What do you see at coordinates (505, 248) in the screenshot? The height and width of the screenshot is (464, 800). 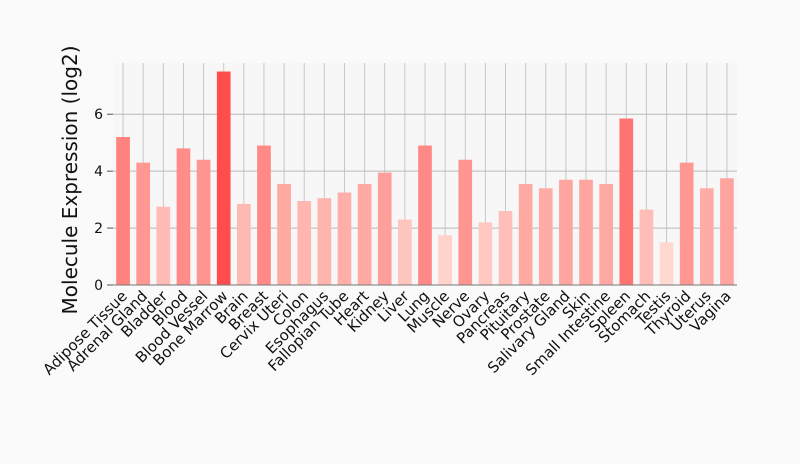 I see `bar-pancreas` at bounding box center [505, 248].